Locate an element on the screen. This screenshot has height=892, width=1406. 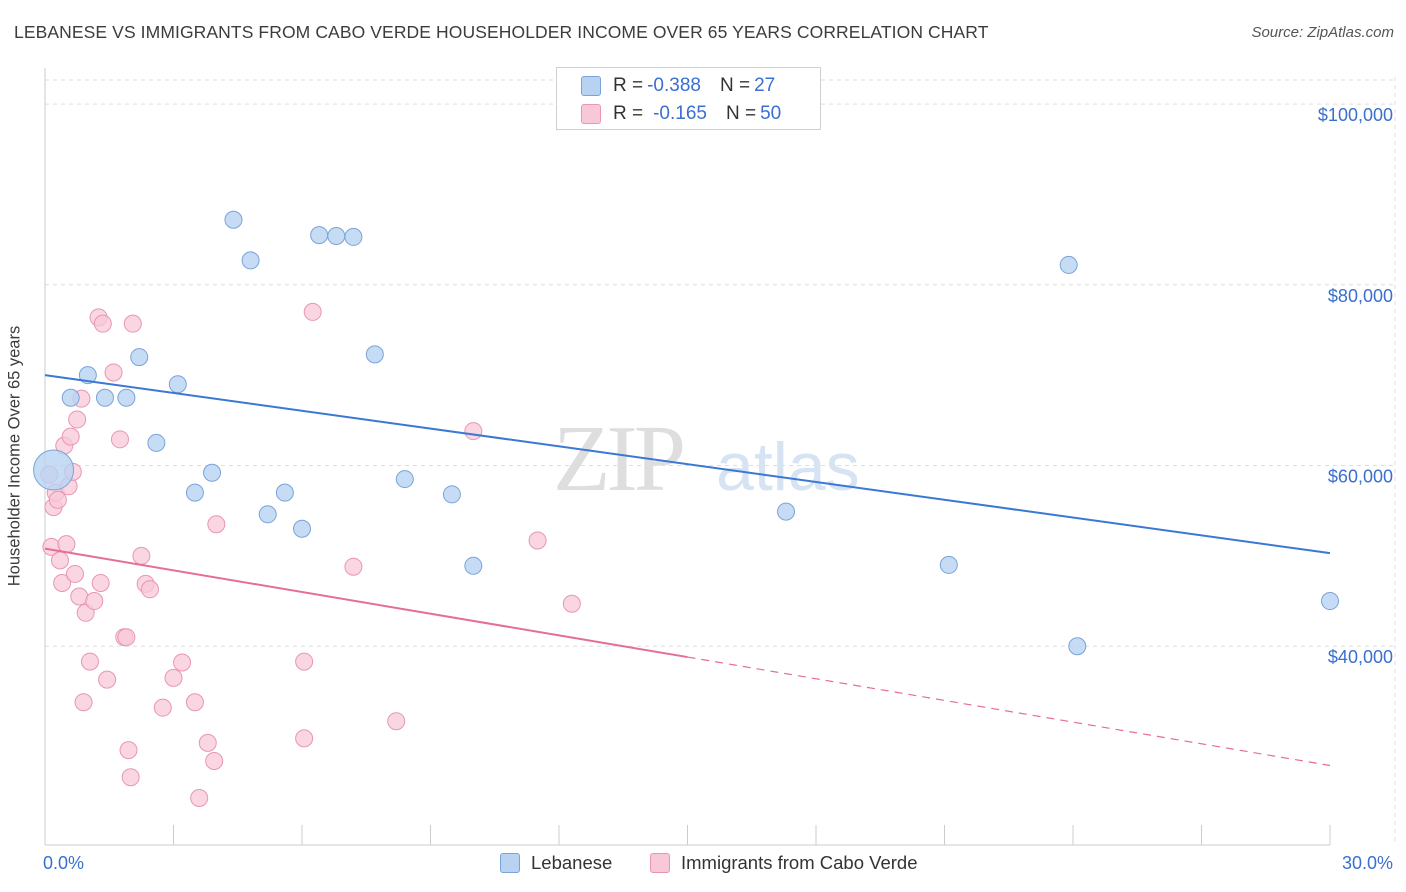
y-tick-label: $60,000 is located at coordinates (1360, 477).